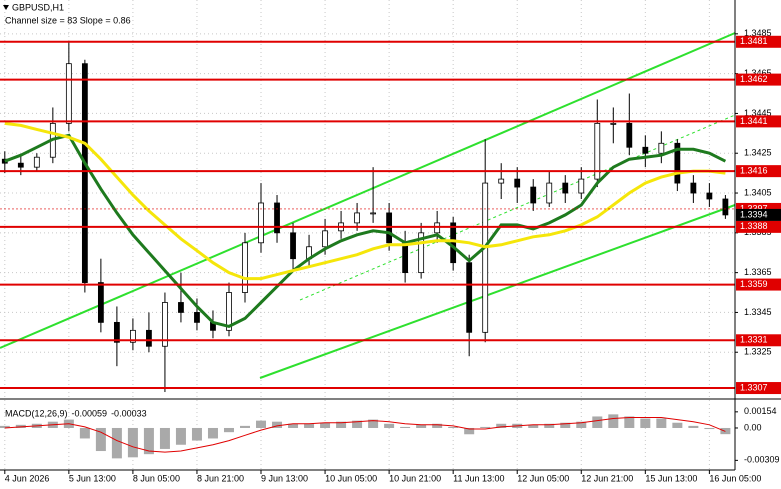 This screenshot has height=489, width=781. I want to click on x-tick-label: 12 Jun 21:00, so click(607, 478).